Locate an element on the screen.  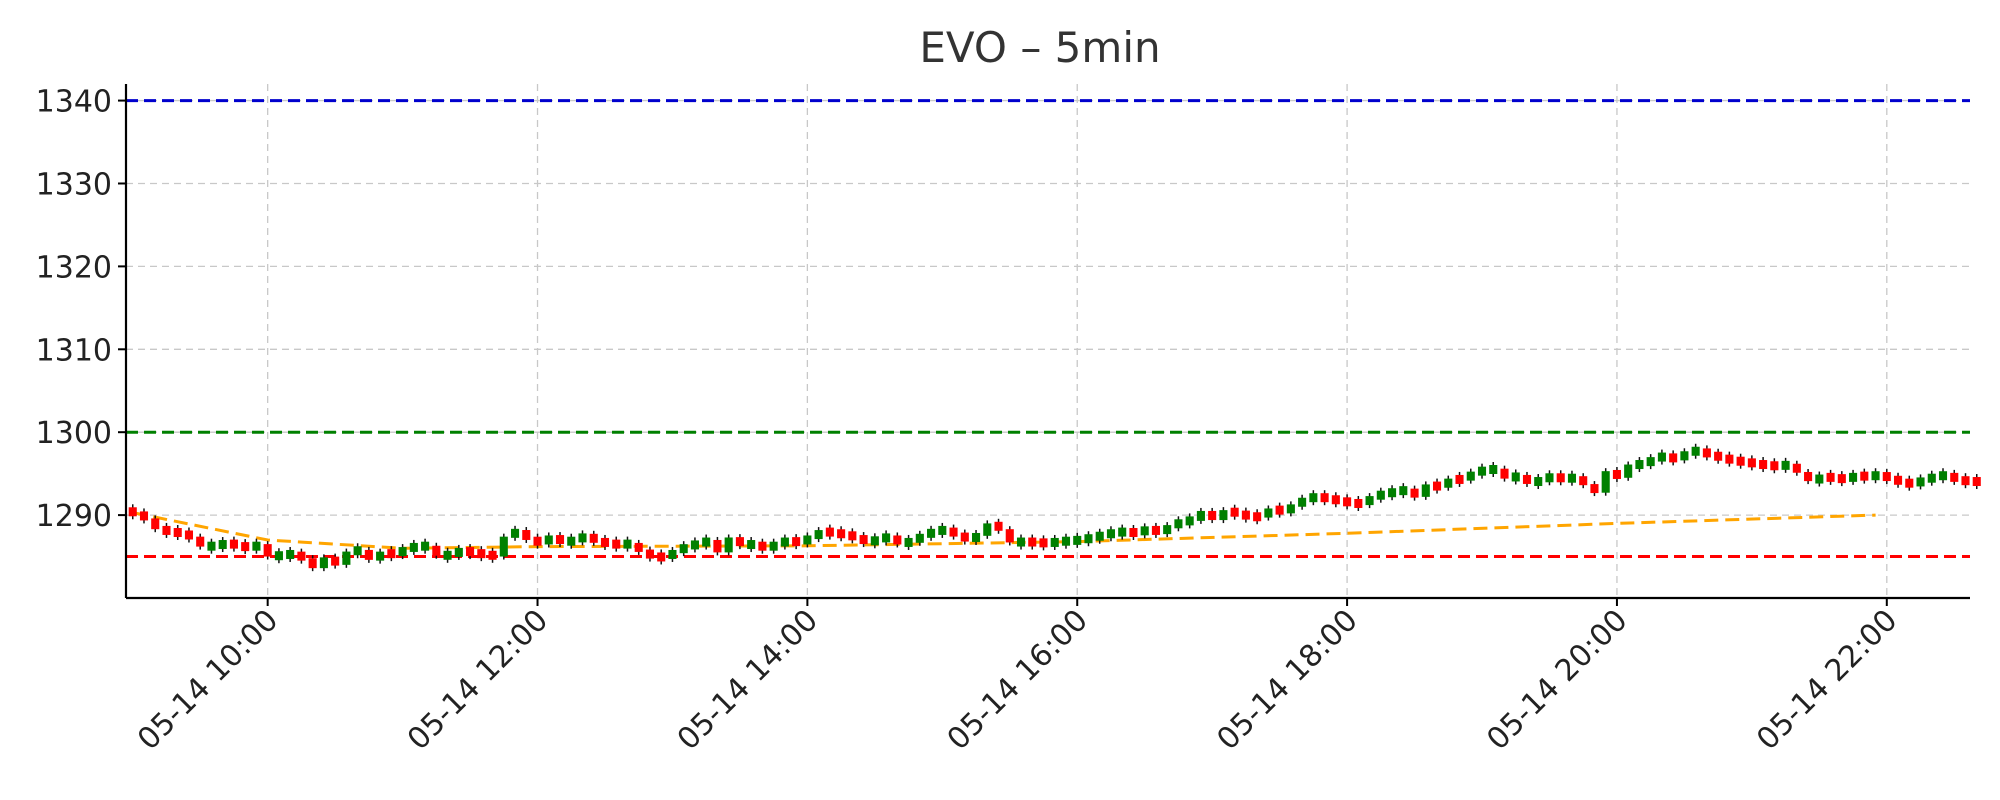
trend-line is located at coordinates (1004, 530).